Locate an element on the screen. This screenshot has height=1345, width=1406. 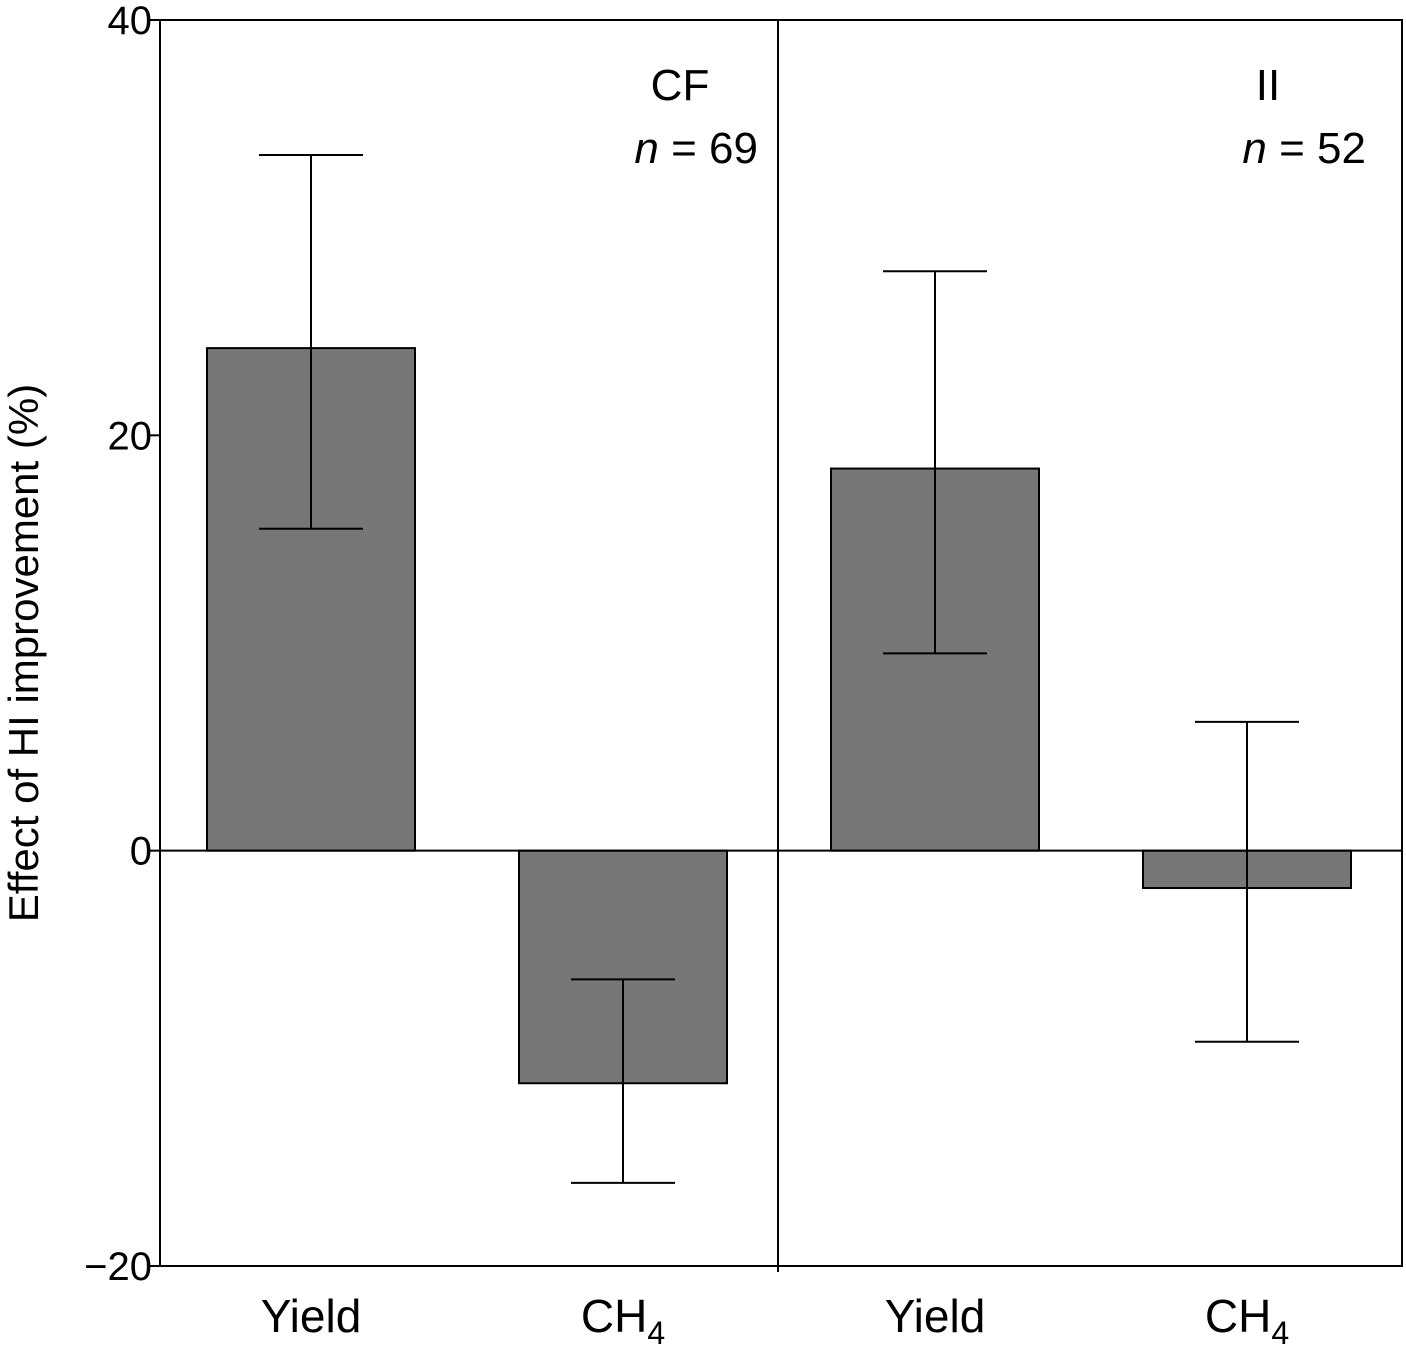
y-tick-label: 20 is located at coordinates (130, 436).